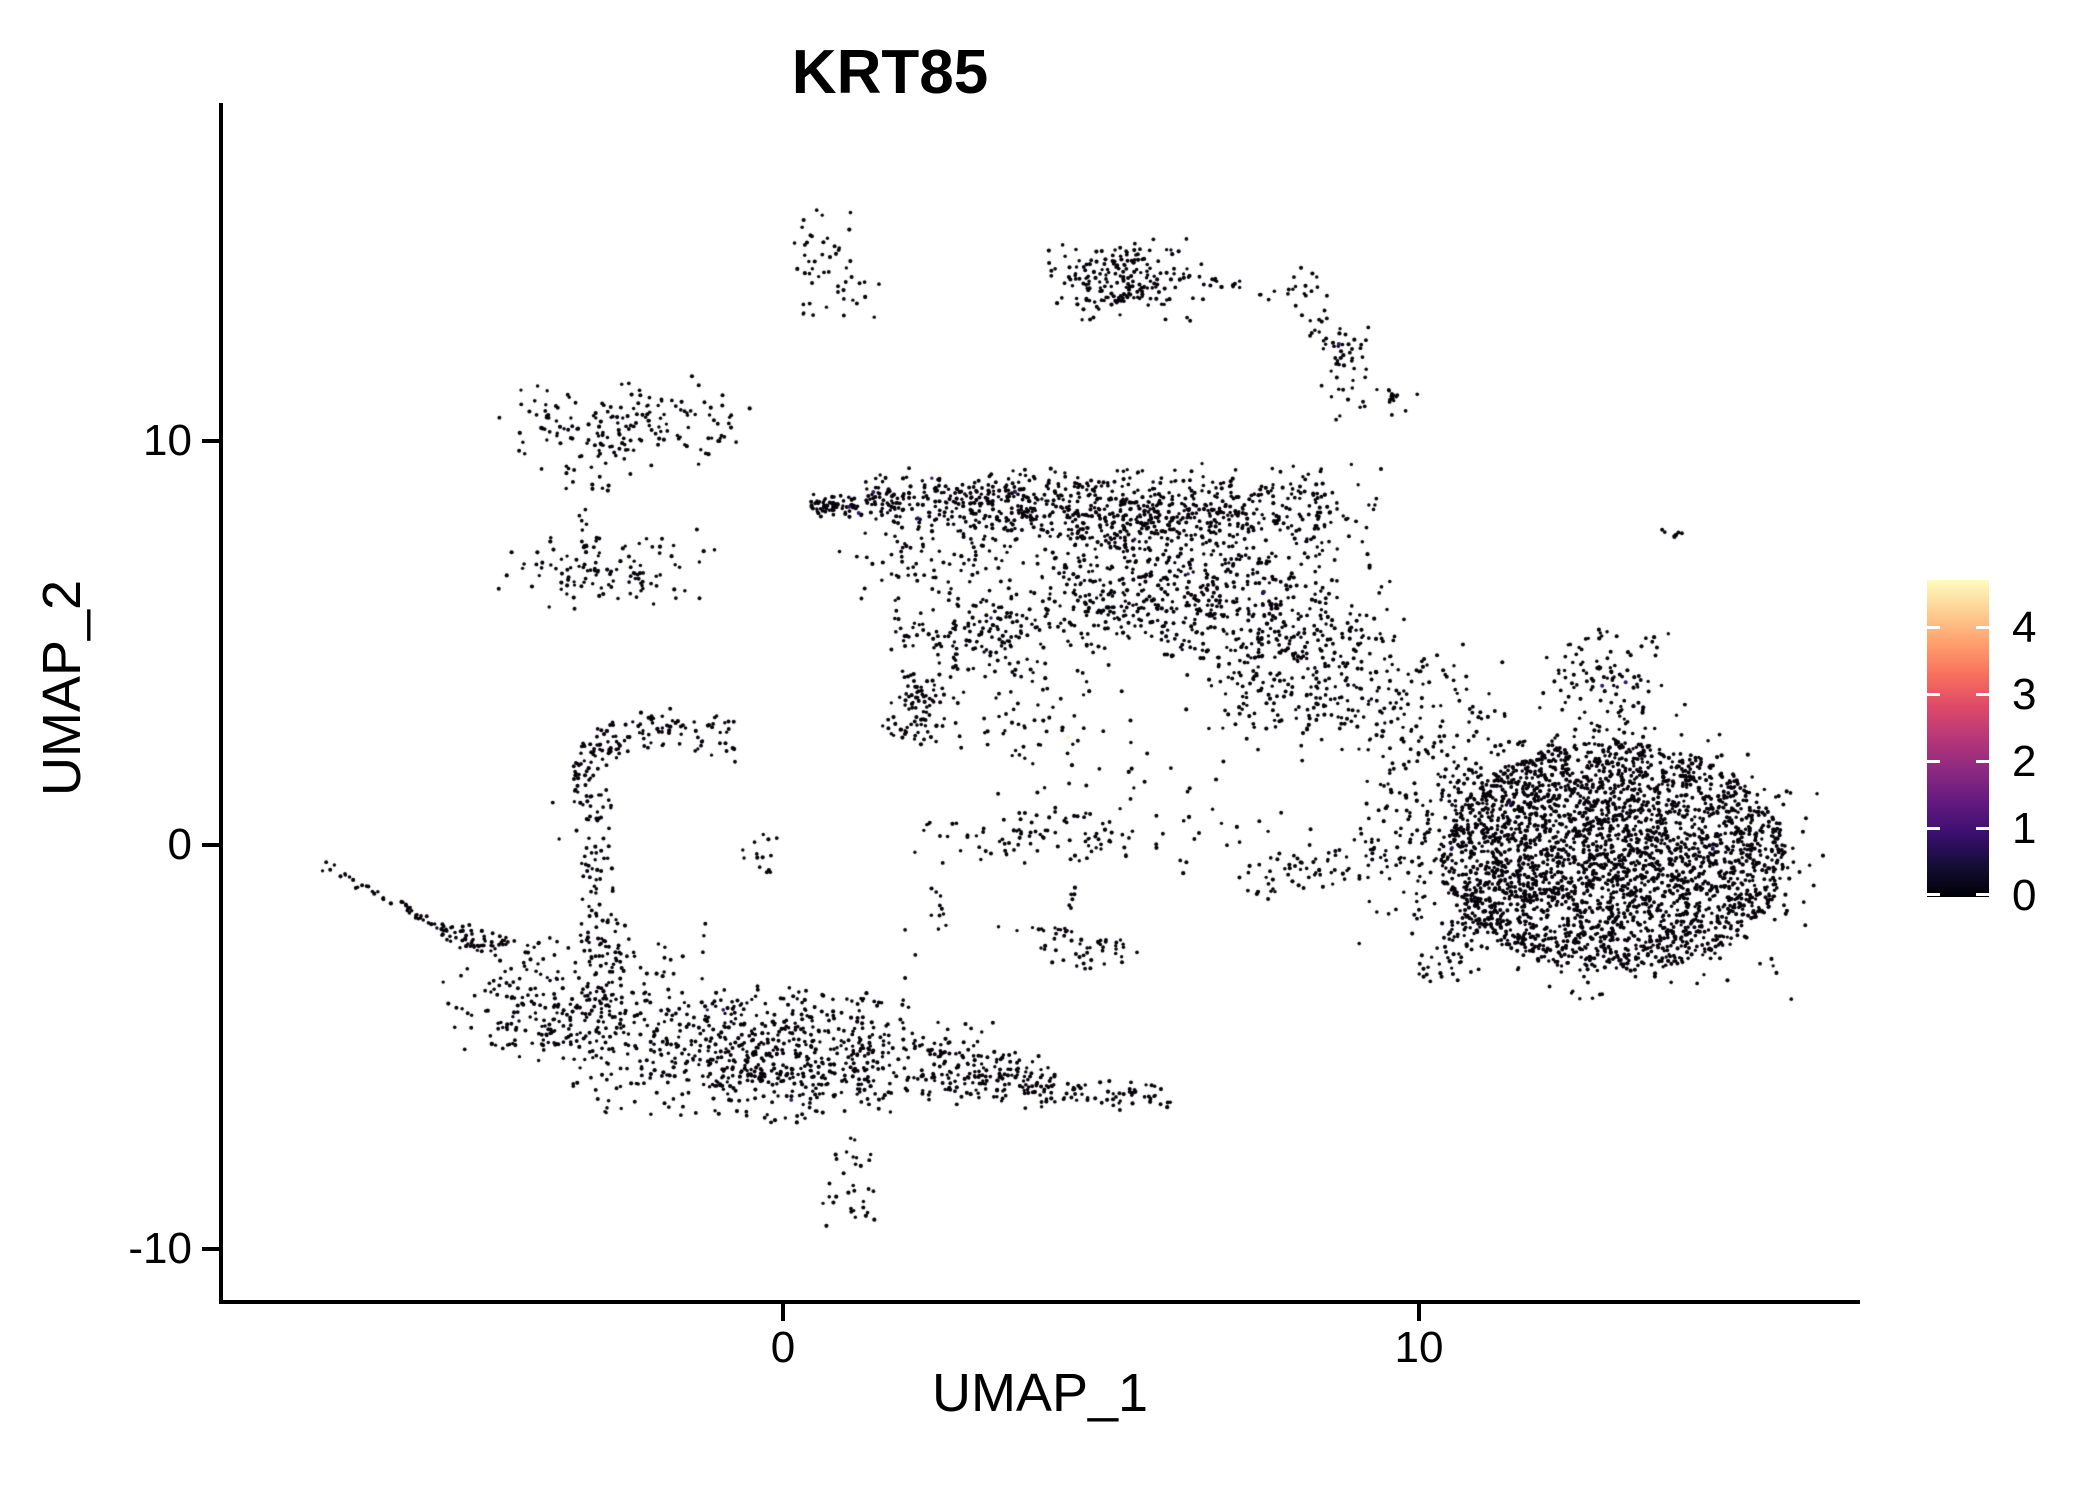 This screenshot has width=2100, height=1500. What do you see at coordinates (2024, 828) in the screenshot?
I see `colorbar-label-1: 1` at bounding box center [2024, 828].